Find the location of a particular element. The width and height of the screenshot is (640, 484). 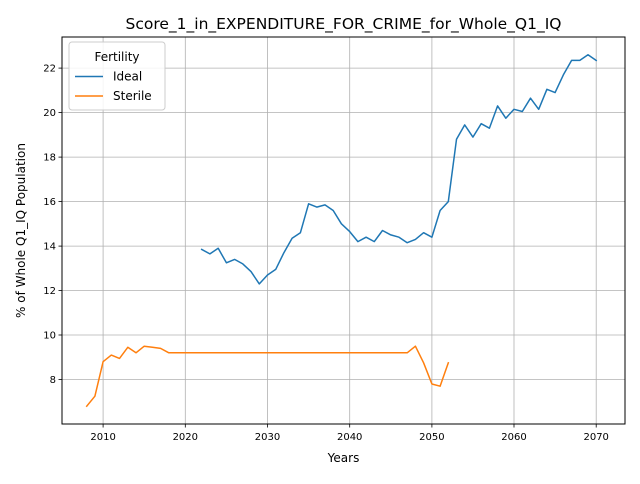

y-tick-label: 14 is located at coordinates (49, 247).